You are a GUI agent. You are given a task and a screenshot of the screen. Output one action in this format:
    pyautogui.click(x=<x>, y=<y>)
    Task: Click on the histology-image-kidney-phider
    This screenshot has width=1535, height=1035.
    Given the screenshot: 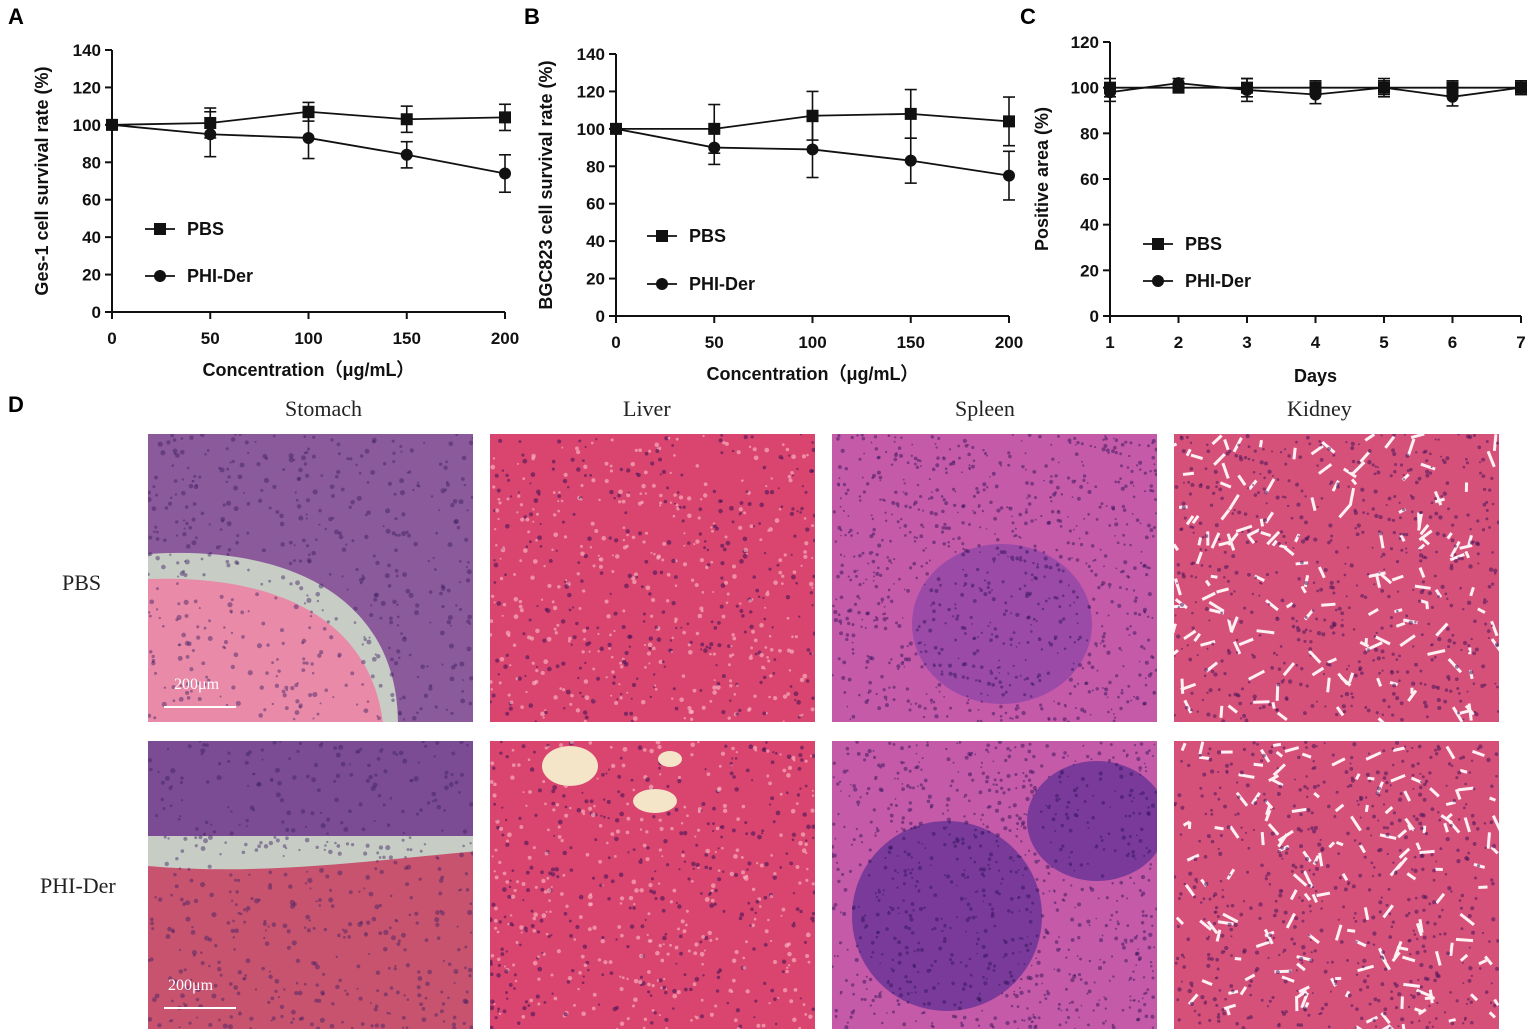 What is the action you would take?
    pyautogui.click(x=1336, y=885)
    